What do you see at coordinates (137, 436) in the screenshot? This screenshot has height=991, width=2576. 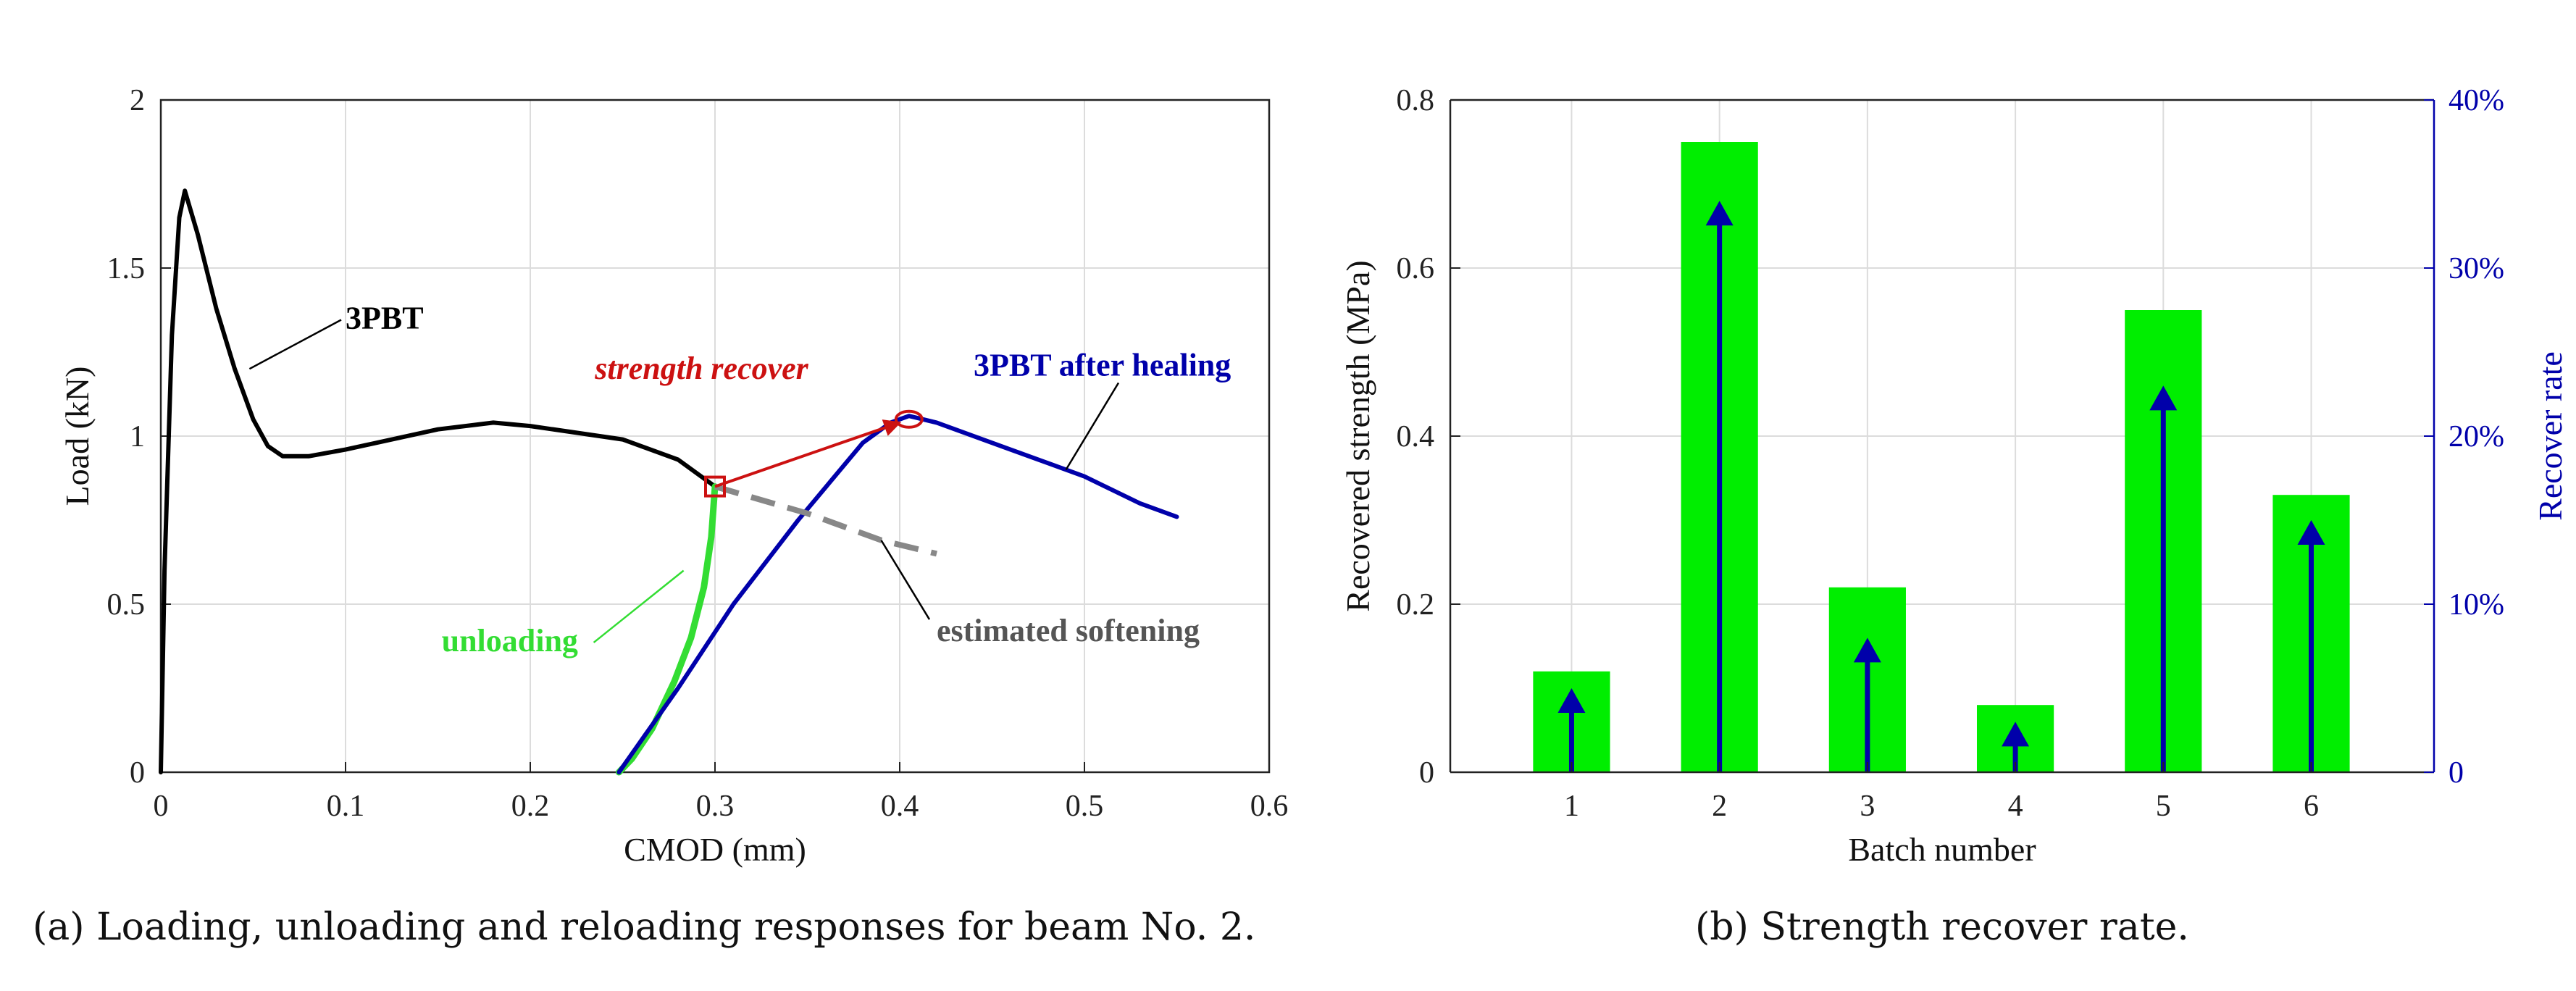 I see `y-tick-label: 1` at bounding box center [137, 436].